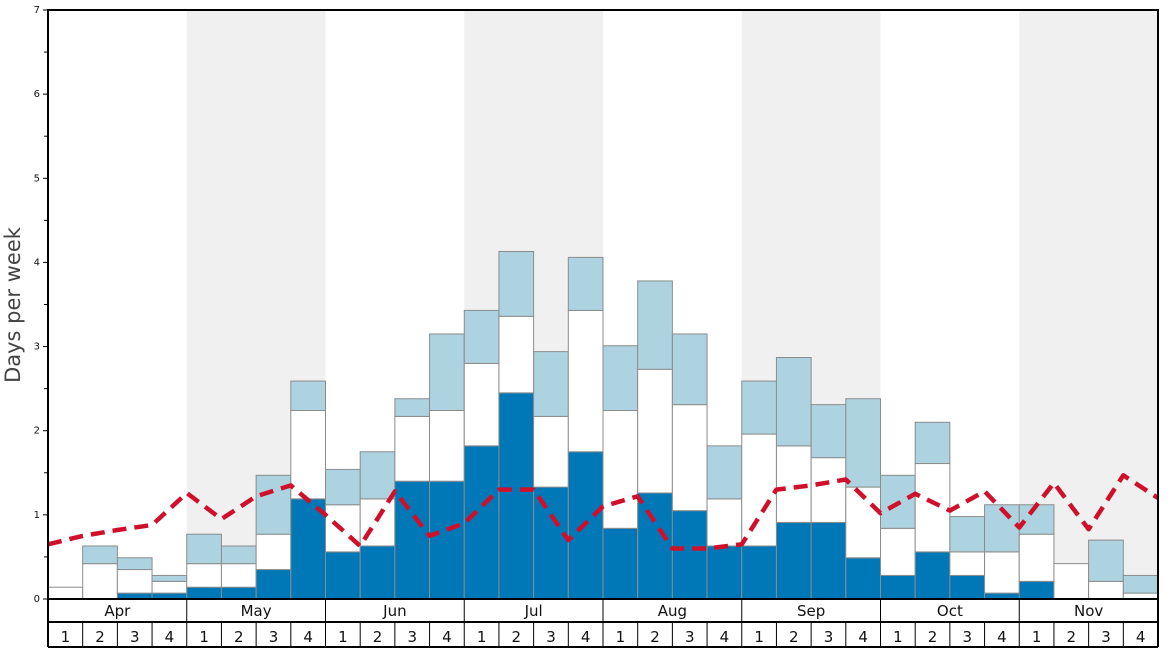  I want to click on month-label-jul: Jul, so click(533, 611).